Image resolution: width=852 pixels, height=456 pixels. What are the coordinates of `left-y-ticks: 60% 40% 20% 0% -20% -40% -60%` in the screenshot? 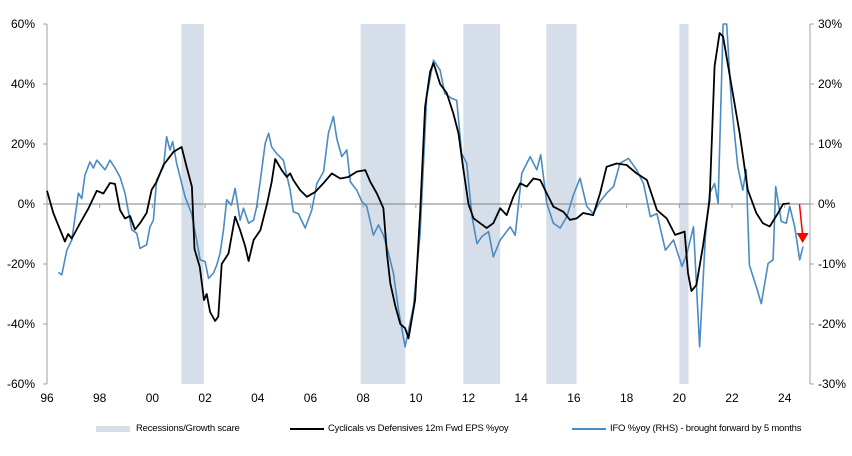 It's located at (27, 204).